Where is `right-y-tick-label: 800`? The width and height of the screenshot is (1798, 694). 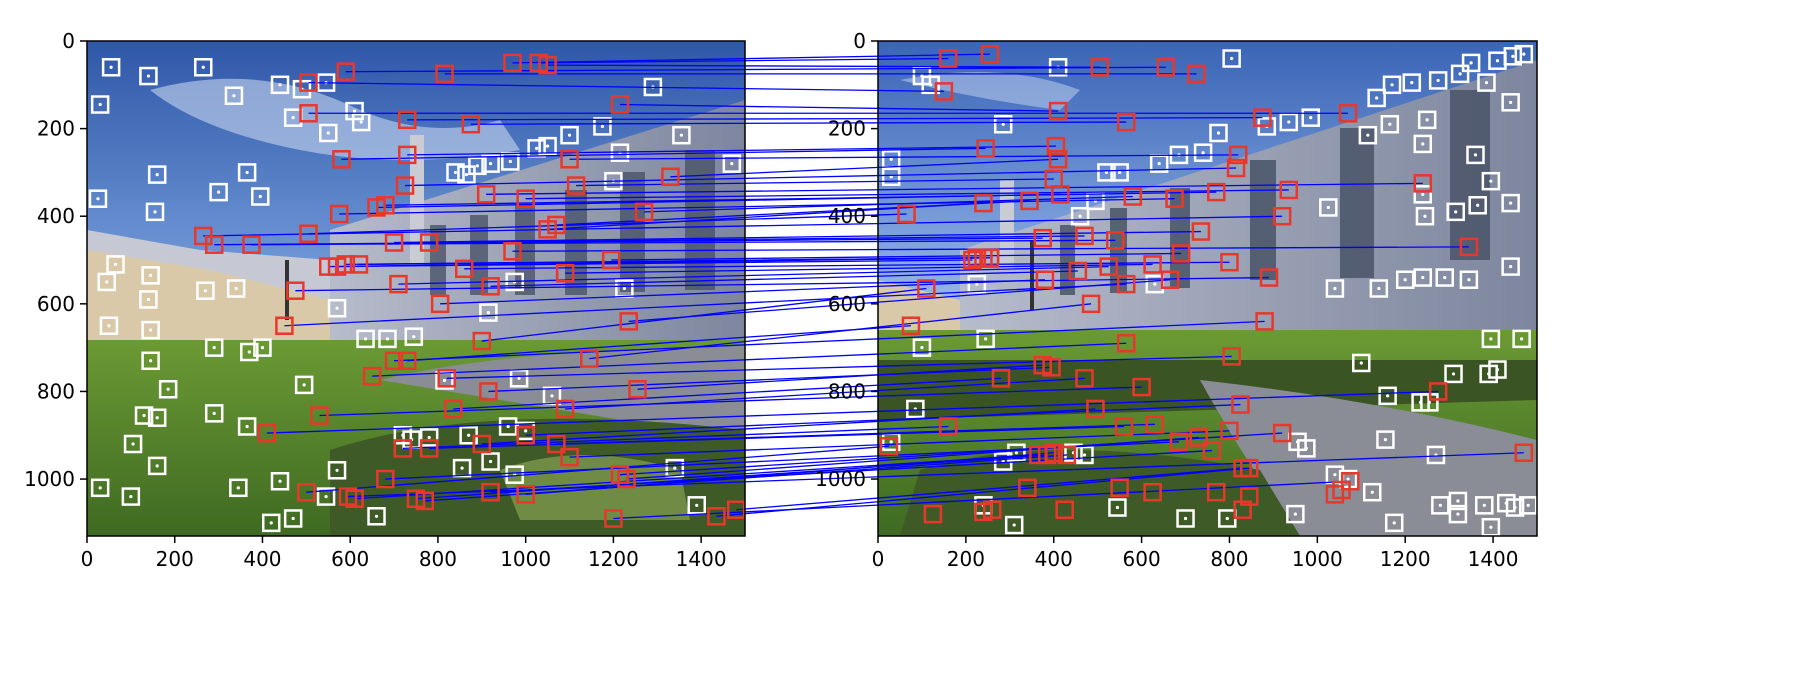
right-y-tick-label: 800 is located at coordinates (847, 391).